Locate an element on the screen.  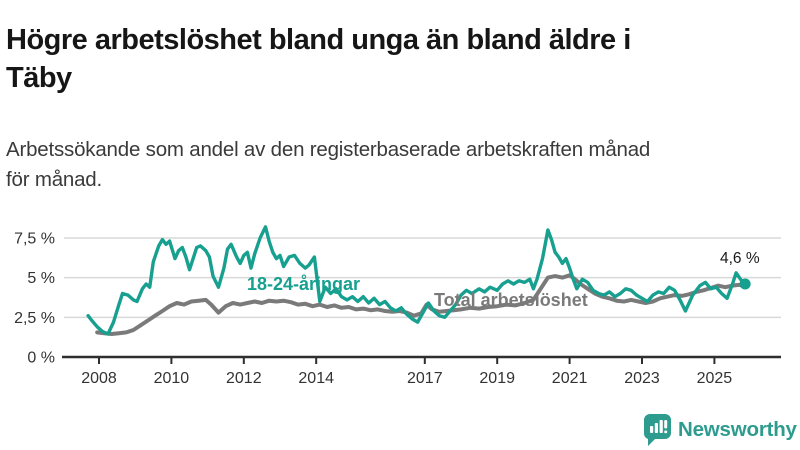
y-axis-tick-label: 0 % is located at coordinates (41, 358).